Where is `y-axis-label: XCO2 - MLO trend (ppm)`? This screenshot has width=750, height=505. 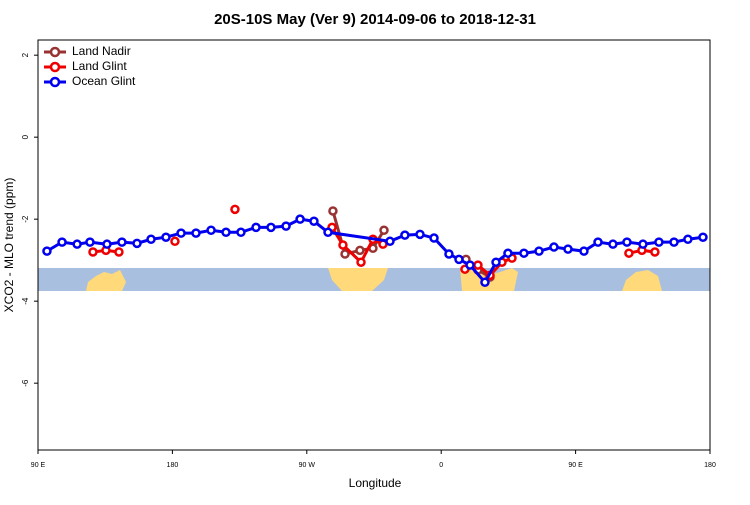 y-axis-label: XCO2 - MLO trend (ppm) is located at coordinates (9, 245).